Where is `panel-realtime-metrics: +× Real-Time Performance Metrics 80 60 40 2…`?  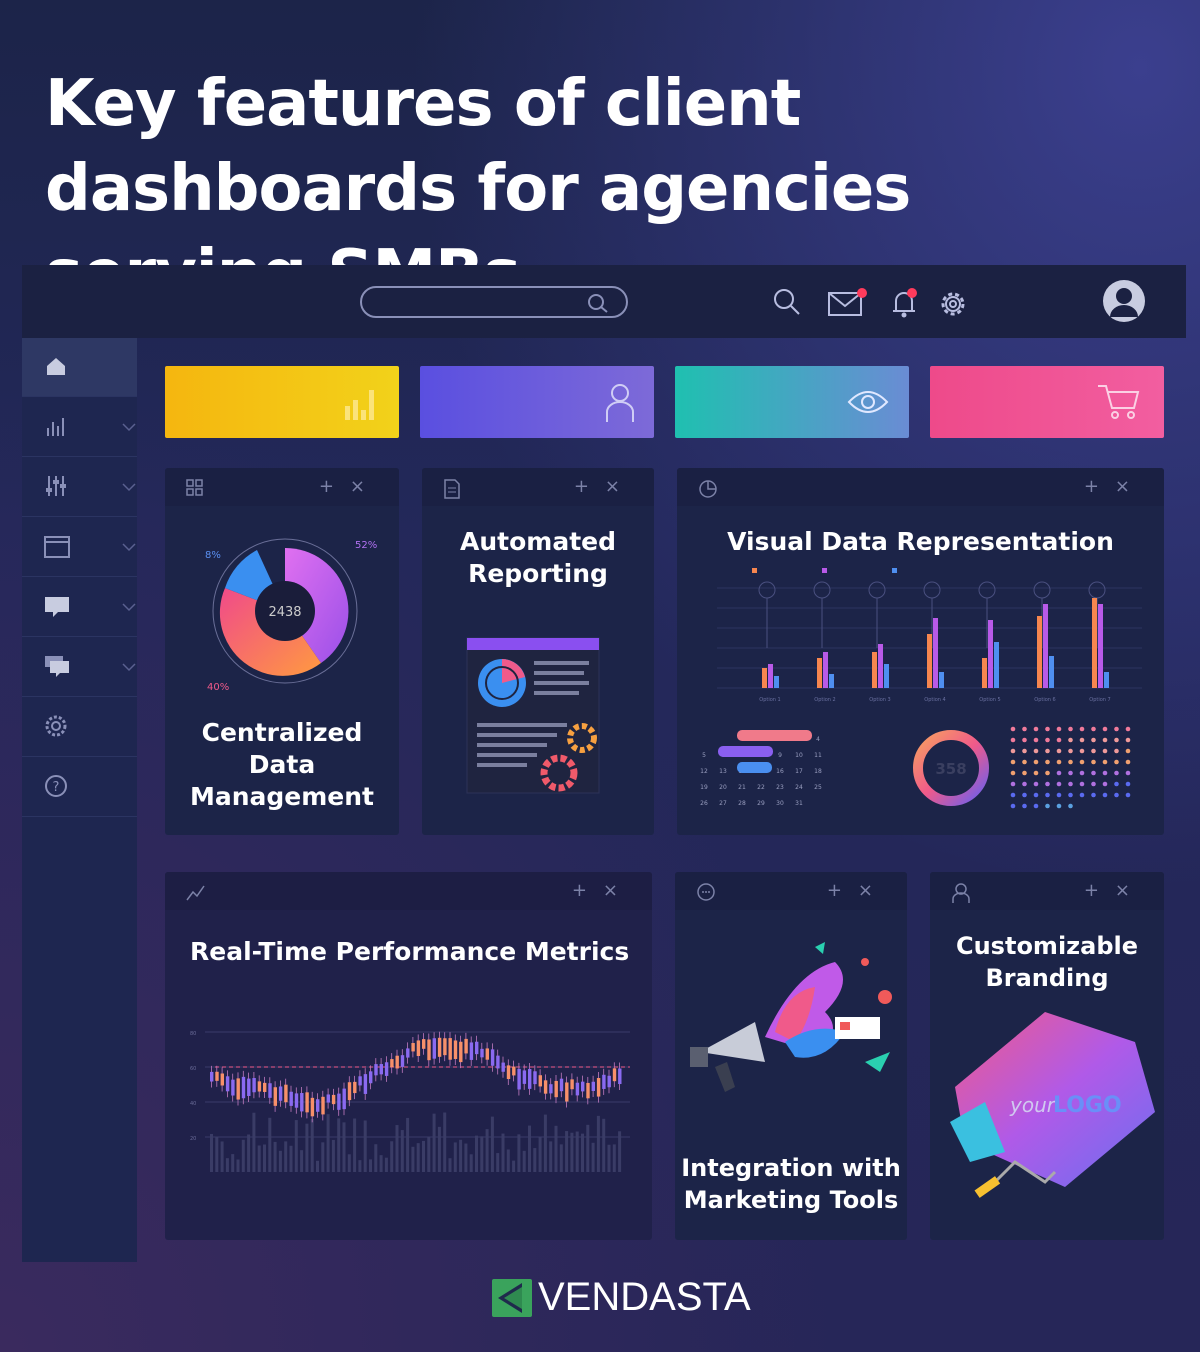 panel-realtime-metrics: +× Real-Time Performance Metrics 80 60 40 2… is located at coordinates (408, 1056).